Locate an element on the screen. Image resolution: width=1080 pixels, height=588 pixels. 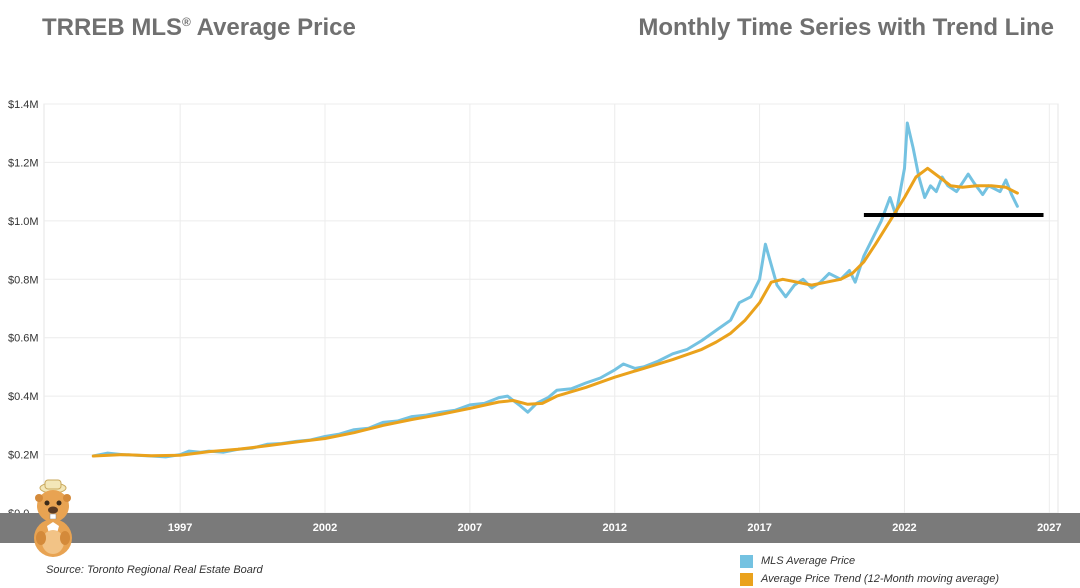
legend-item-mls: MLS Average Price is located at coordinates (869, 561).